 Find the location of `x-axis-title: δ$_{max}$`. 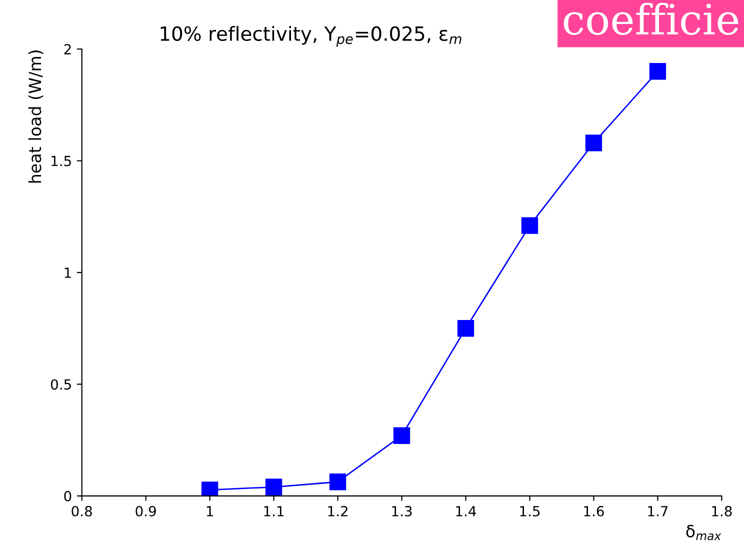

x-axis-title: δ$_{max}$ is located at coordinates (704, 532).